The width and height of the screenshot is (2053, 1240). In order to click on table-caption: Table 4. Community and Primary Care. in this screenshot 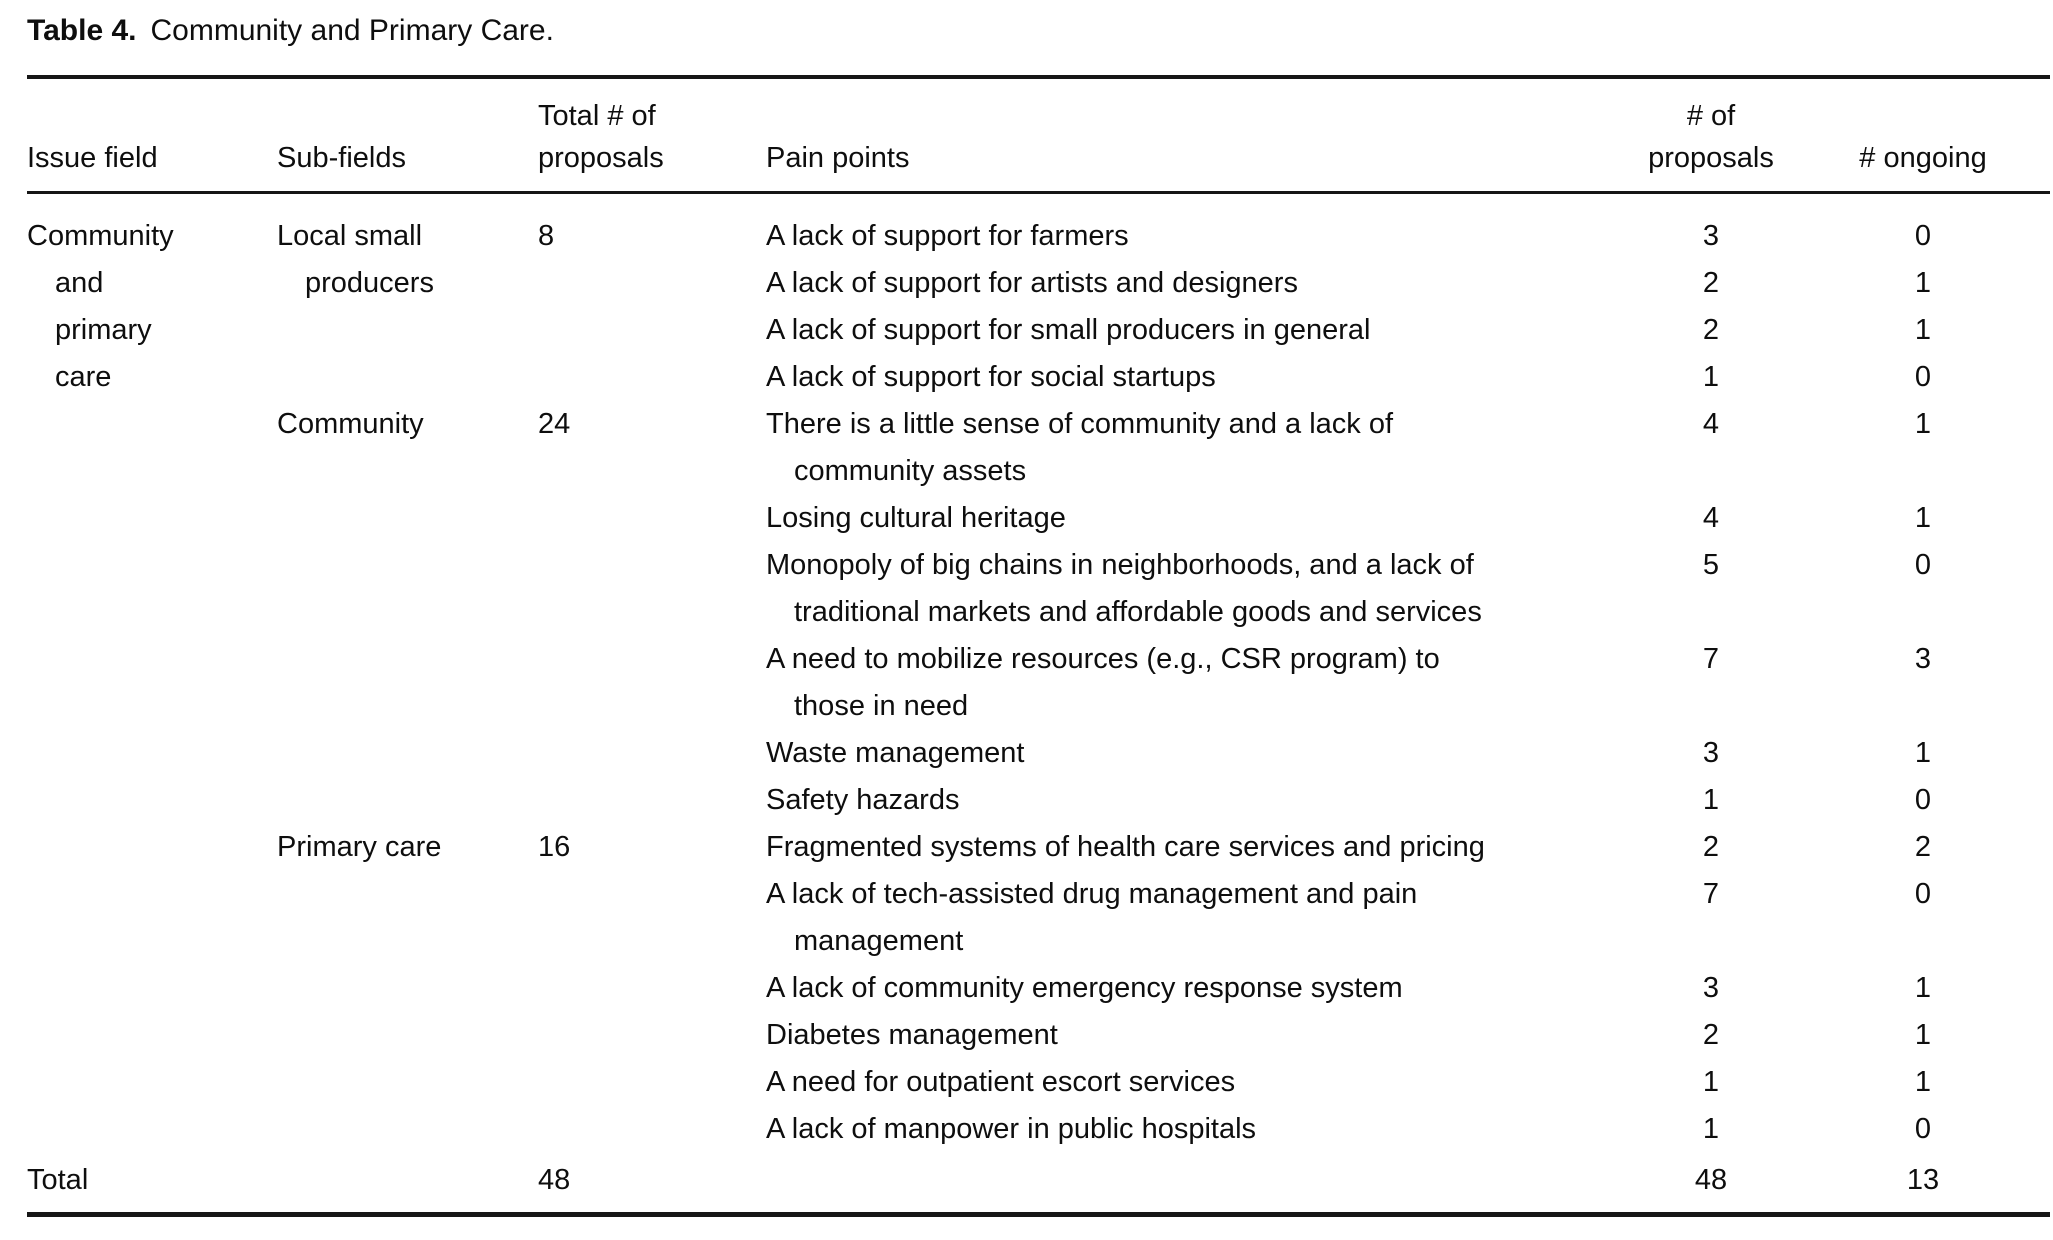, I will do `click(1040, 31)`.